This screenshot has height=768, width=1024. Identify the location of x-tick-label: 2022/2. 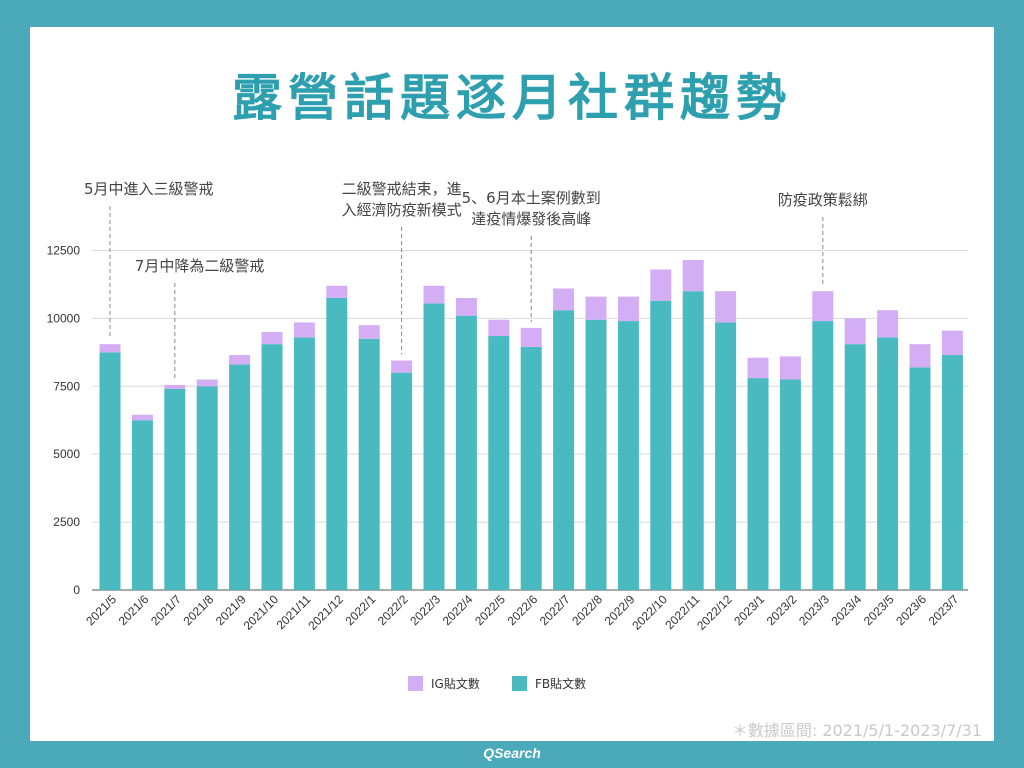
(393, 610).